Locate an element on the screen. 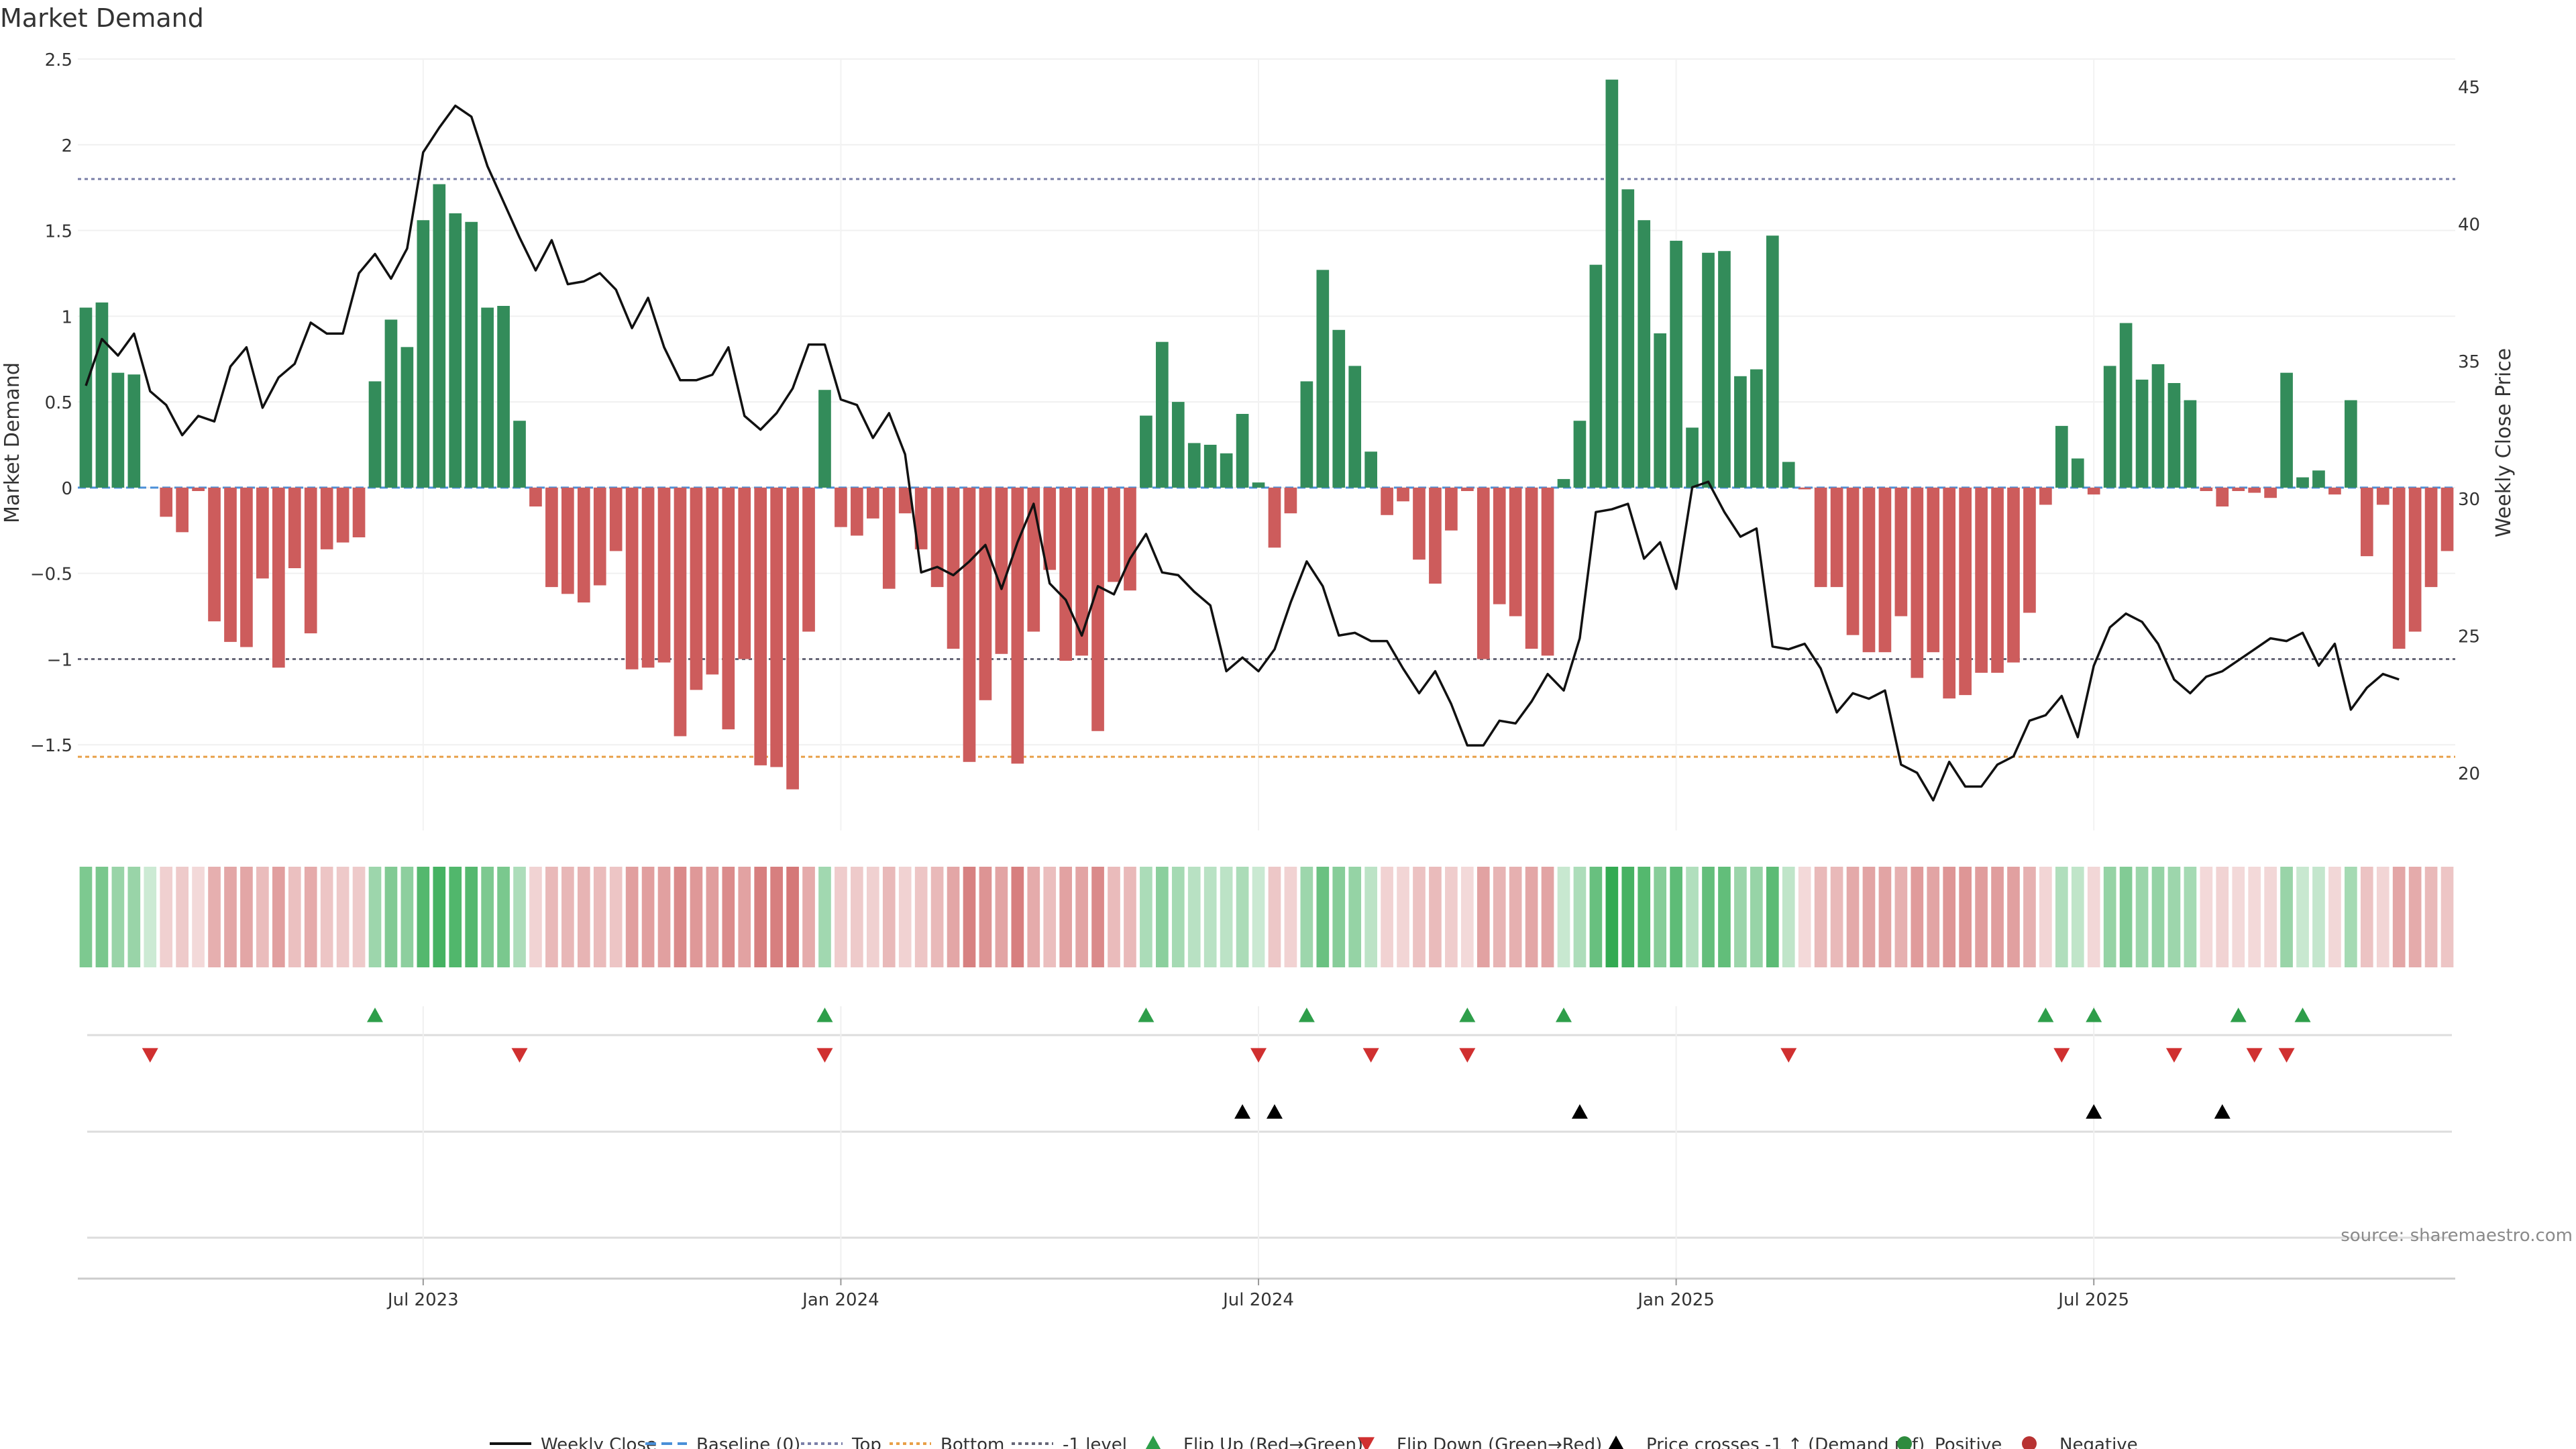 The width and height of the screenshot is (2576, 1449). y-axis-label-left: Market Demand is located at coordinates (12, 442).